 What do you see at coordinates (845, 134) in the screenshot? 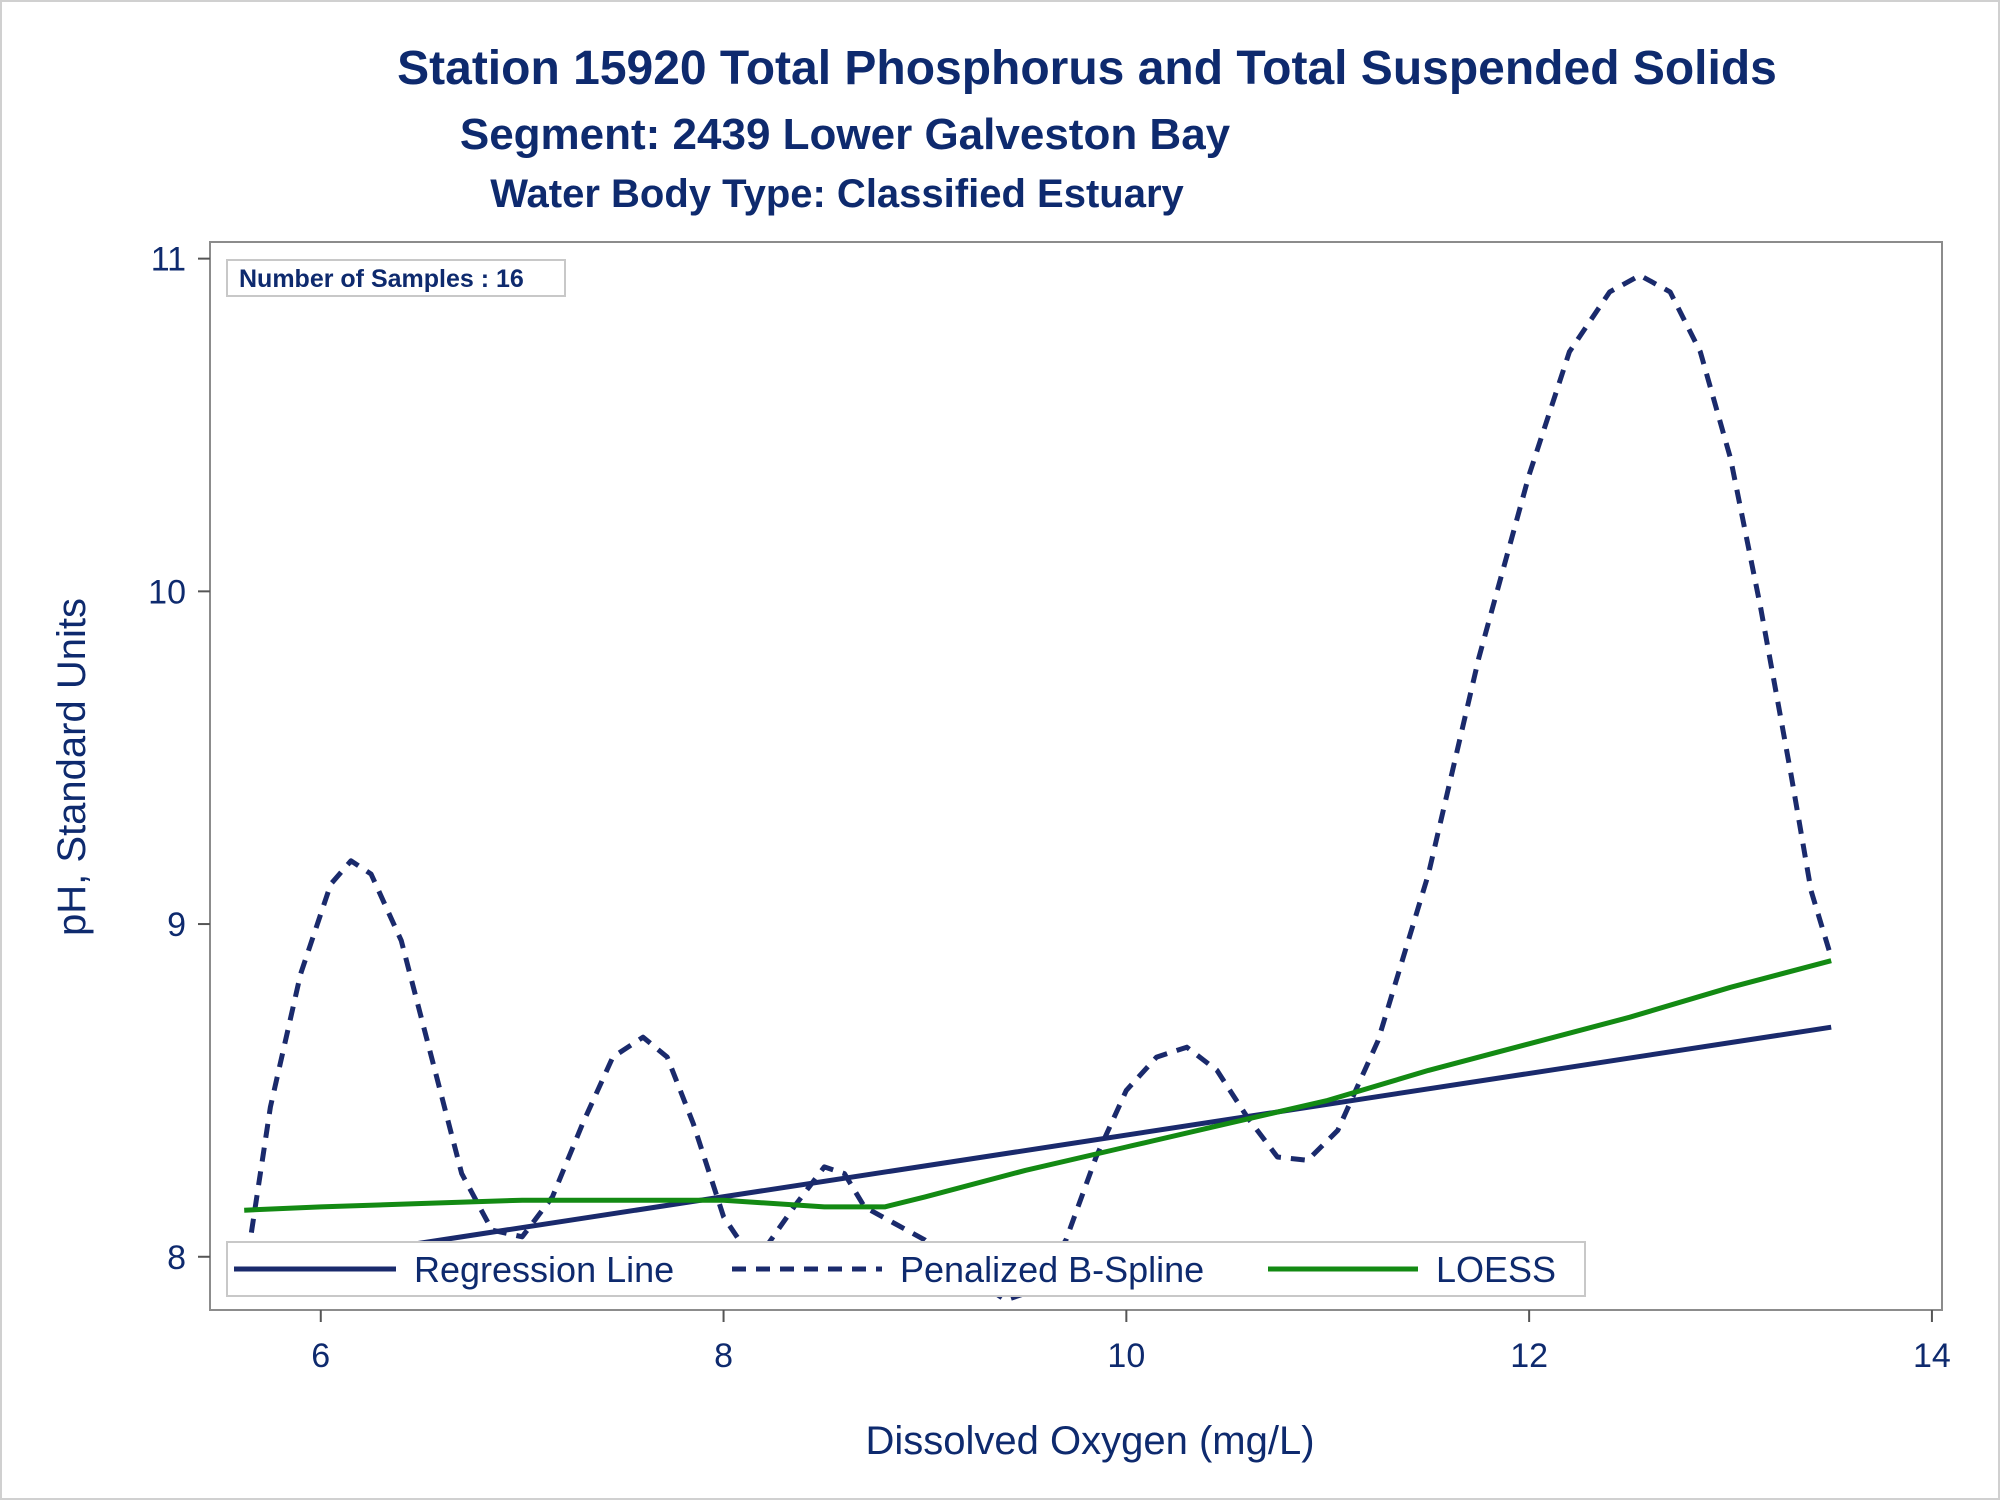
I see `chart-subtitle: Segment: 2439 Lower Galveston Bay` at bounding box center [845, 134].